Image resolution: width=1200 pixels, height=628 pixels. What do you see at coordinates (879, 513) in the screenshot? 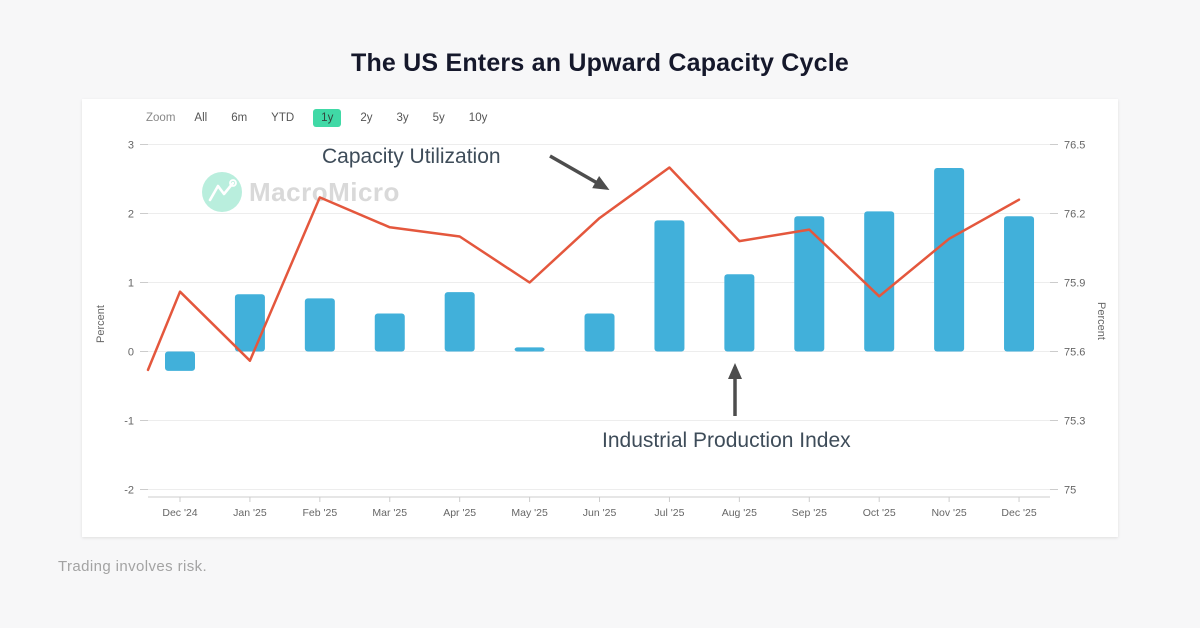
I see `month-label: Oct '25` at bounding box center [879, 513].